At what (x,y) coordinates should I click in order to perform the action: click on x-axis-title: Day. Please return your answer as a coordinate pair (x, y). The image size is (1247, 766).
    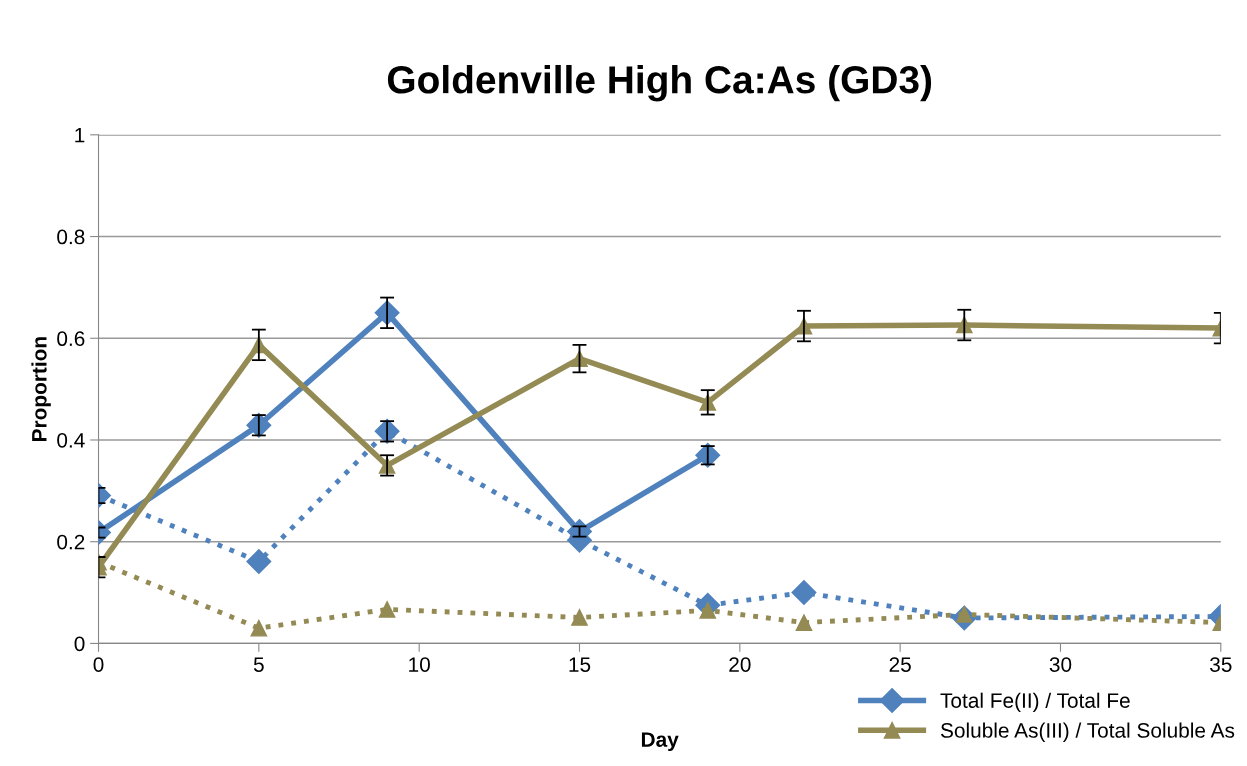
    Looking at the image, I should click on (660, 742).